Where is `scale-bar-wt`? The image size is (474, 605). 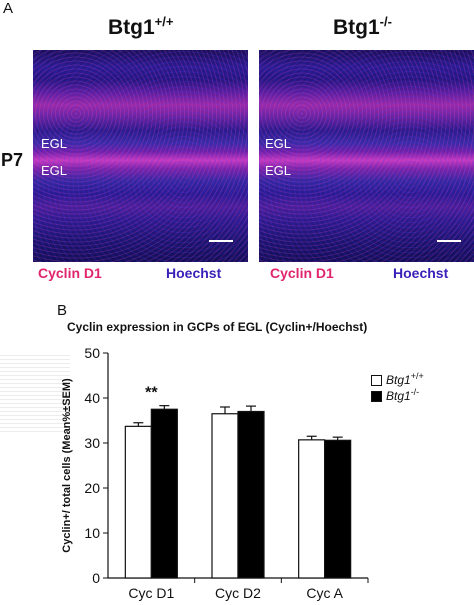 scale-bar-wt is located at coordinates (221, 241).